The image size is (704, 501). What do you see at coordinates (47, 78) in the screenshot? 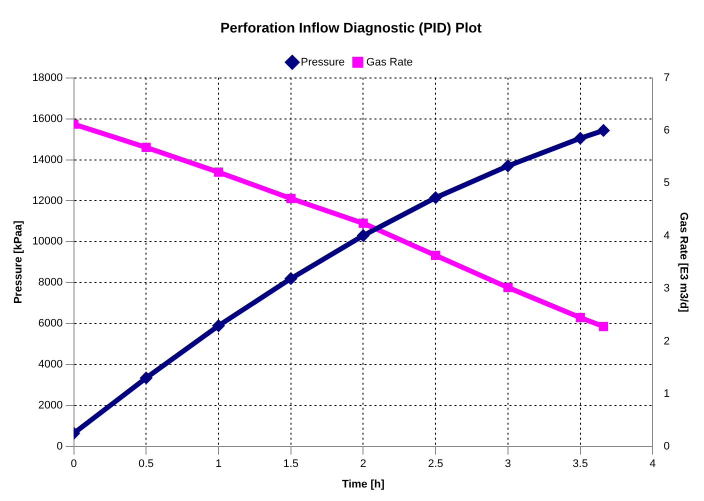
I see `y-tick-label: 18000` at bounding box center [47, 78].